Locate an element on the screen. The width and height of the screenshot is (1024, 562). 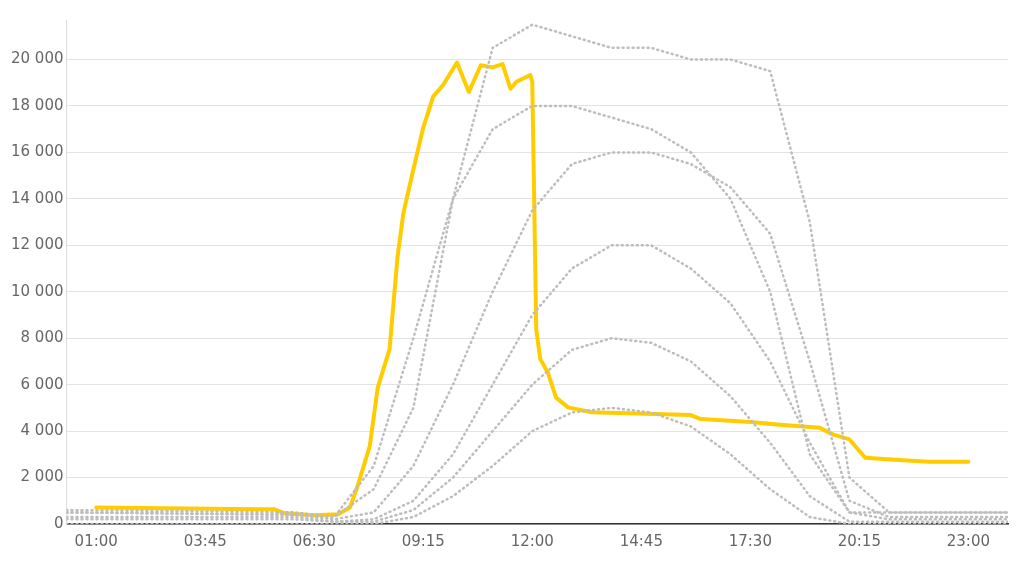
x-tick-label: 03:45 is located at coordinates (205, 540).